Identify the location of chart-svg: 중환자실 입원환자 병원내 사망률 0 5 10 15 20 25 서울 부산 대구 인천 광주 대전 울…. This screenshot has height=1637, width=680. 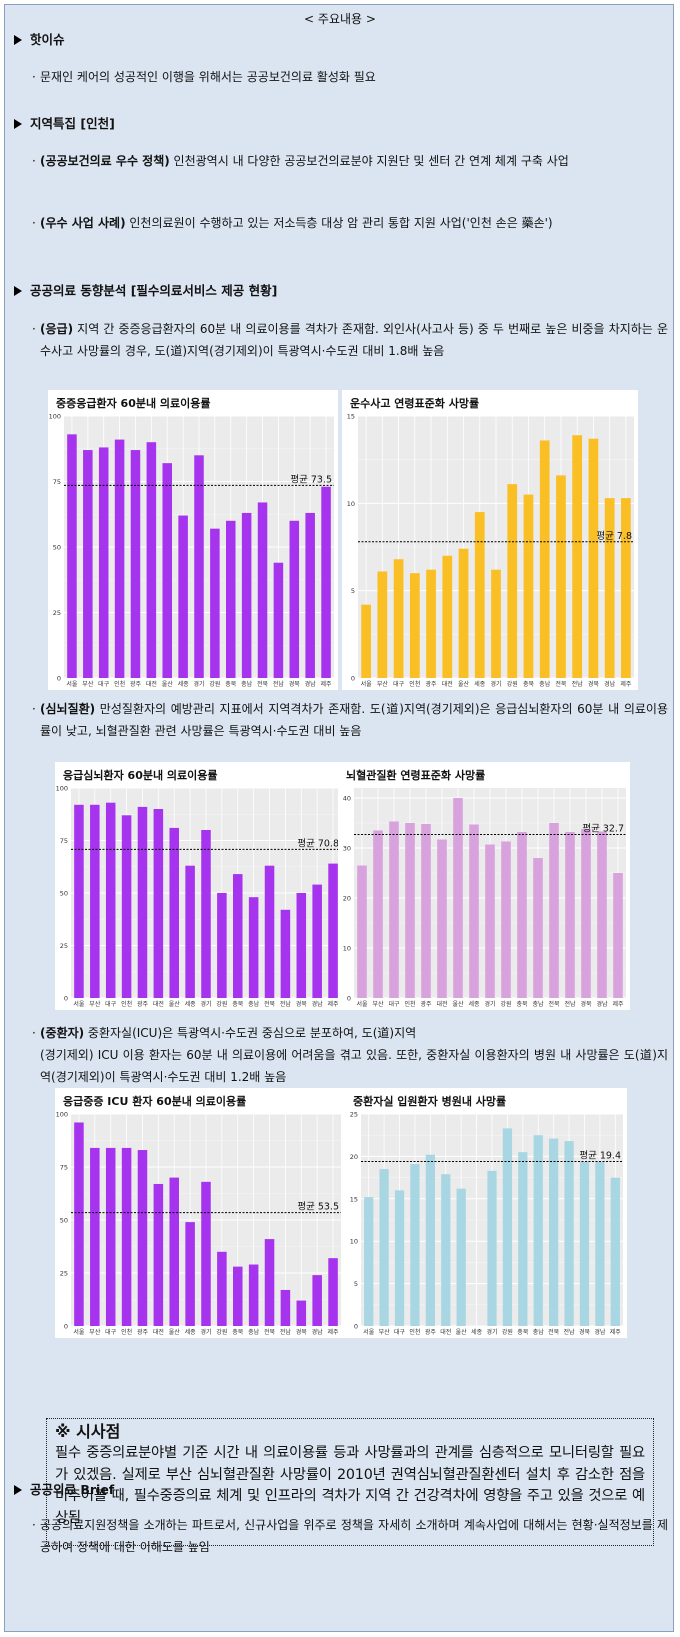
(486, 1215).